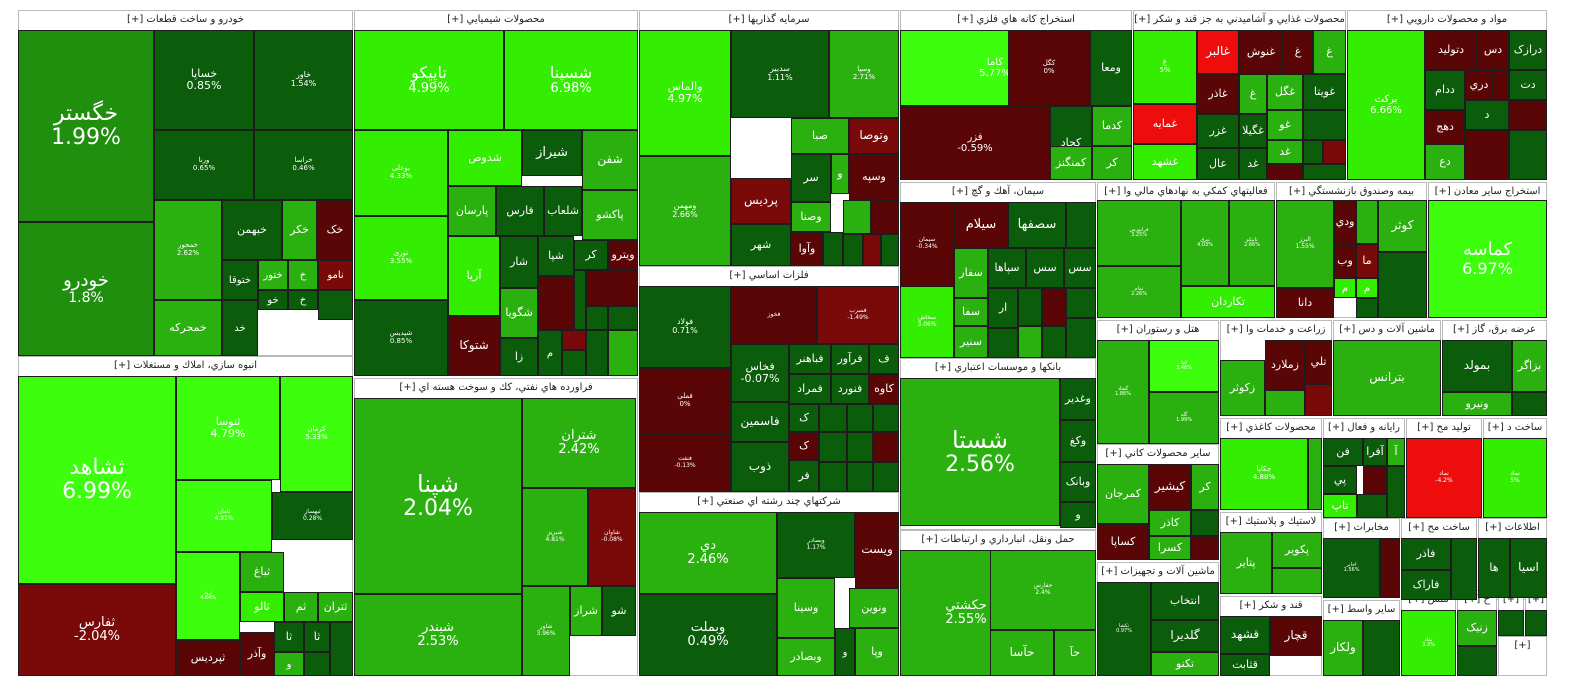  What do you see at coordinates (1078, 399) in the screenshot?
I see `stock-tile: وغدير` at bounding box center [1078, 399].